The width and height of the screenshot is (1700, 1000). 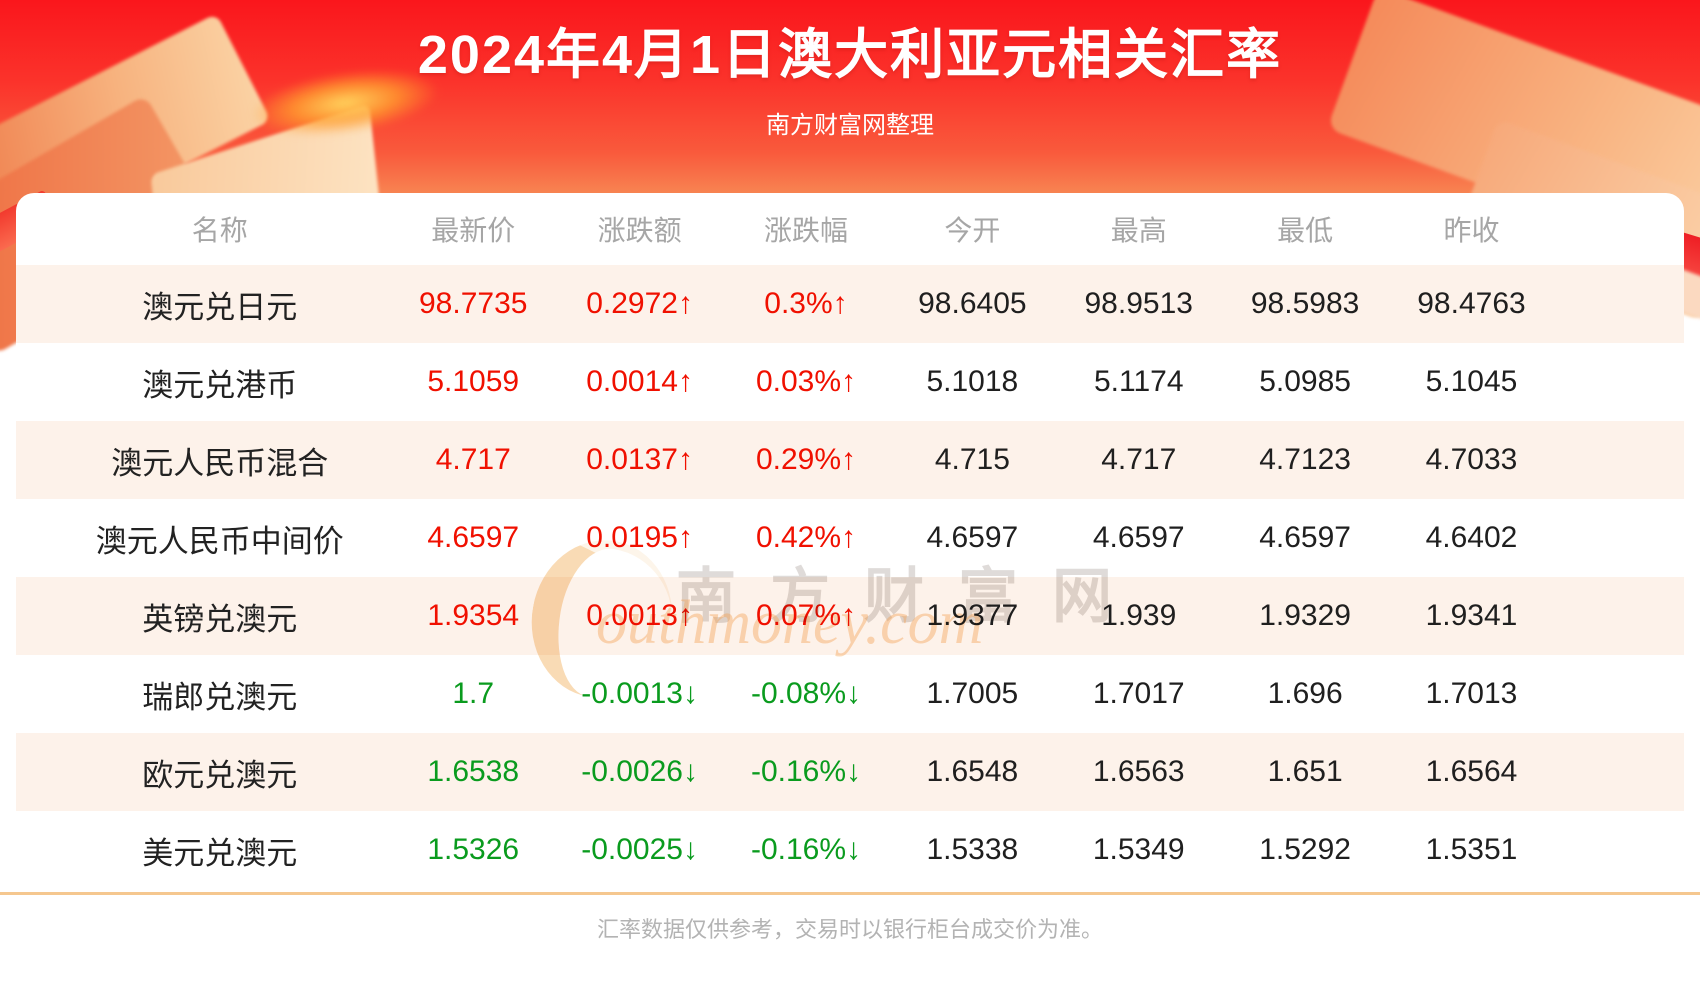 I want to click on footer-divider, so click(x=850, y=893).